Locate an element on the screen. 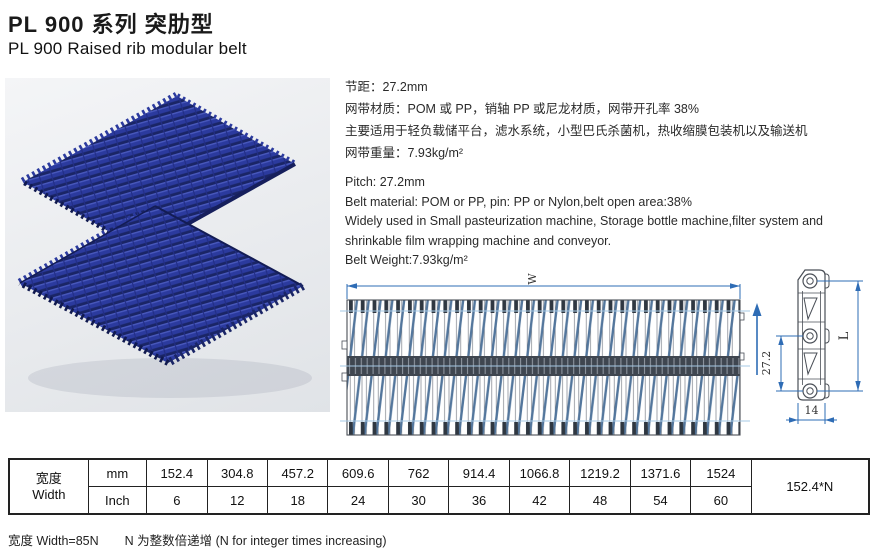  table-cell: 24 is located at coordinates (358, 500).